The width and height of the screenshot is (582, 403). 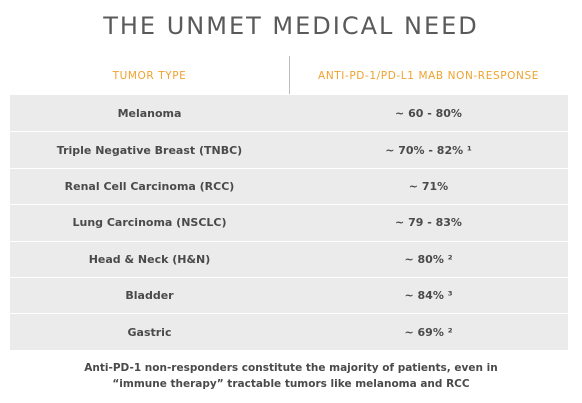 What do you see at coordinates (149, 186) in the screenshot?
I see `tumor-cell: Renal Cell Carcinoma (RCC)` at bounding box center [149, 186].